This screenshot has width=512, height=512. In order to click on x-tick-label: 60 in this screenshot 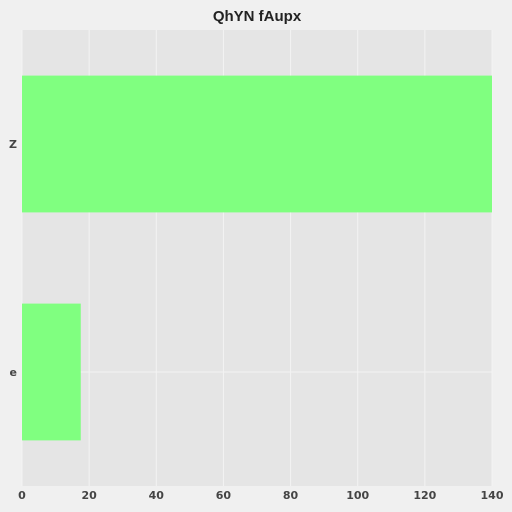, I will do `click(224, 495)`.